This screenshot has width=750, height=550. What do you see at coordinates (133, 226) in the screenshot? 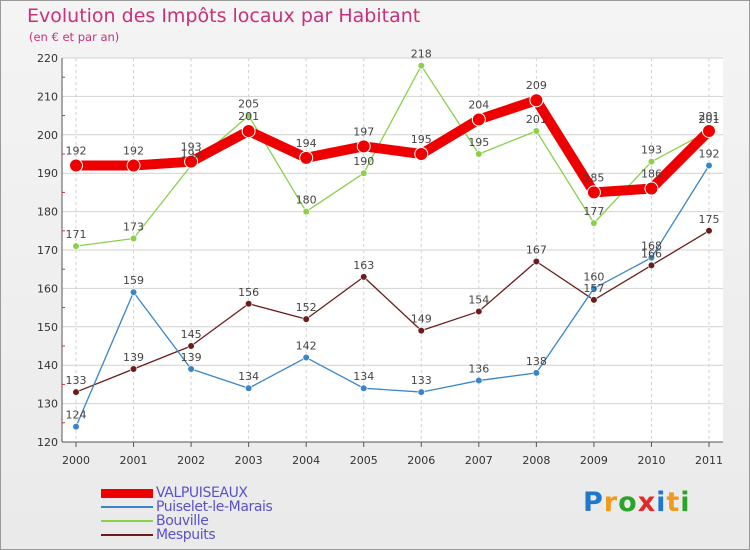
I see `data-label-bouville: 173` at bounding box center [133, 226].